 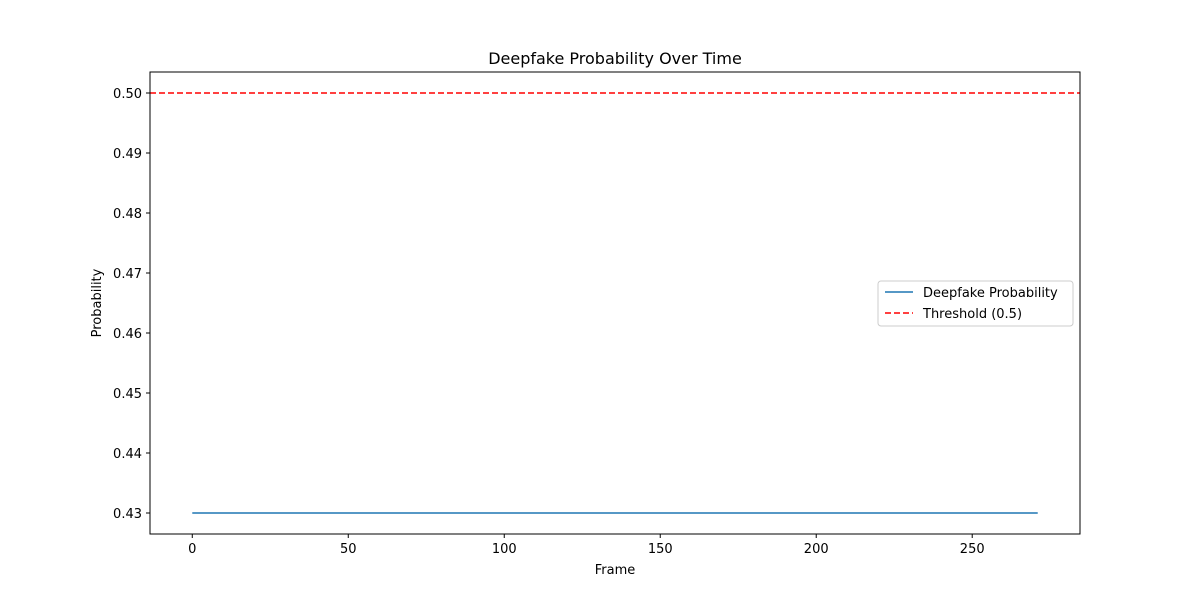 I want to click on y-axis-ticks: 0.43 0.44 0.45 0.46 0.47 0.48 0.49 0.50, so click(x=131, y=304).